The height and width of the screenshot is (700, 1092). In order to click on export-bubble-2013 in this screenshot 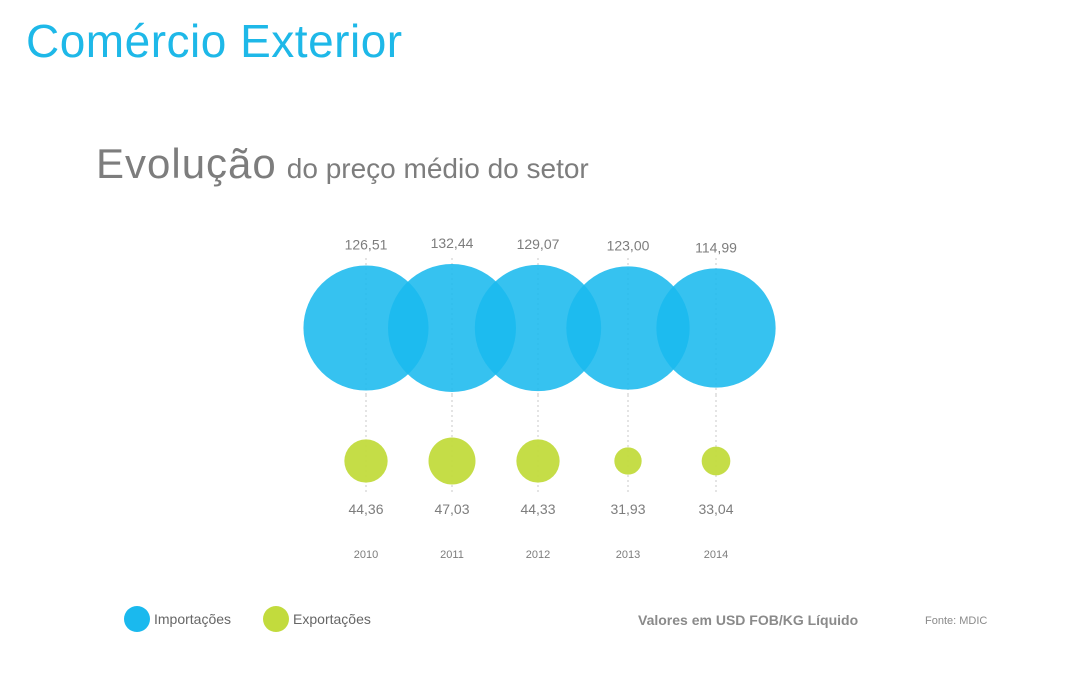, I will do `click(628, 461)`.